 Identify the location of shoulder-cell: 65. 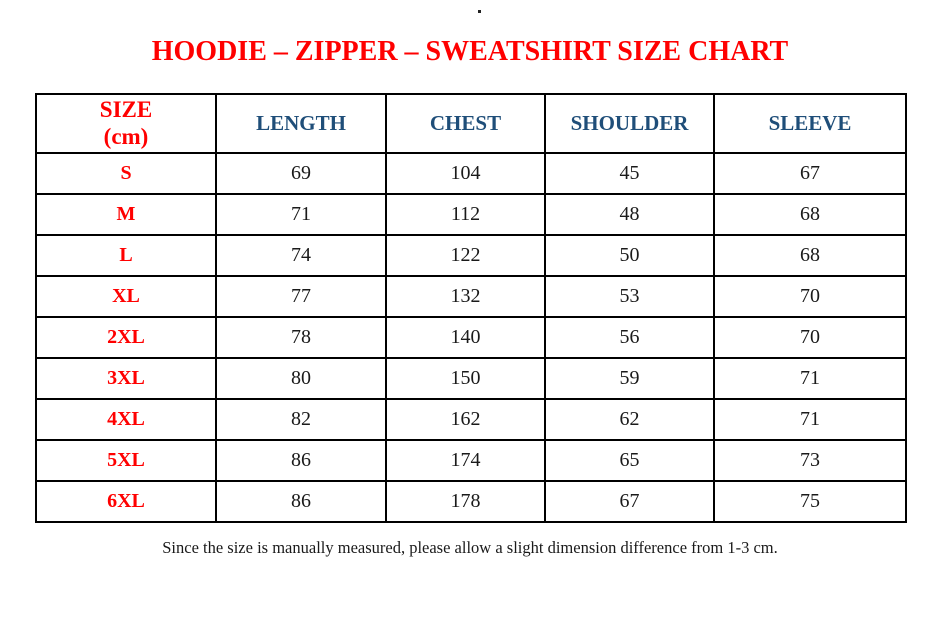
(629, 460).